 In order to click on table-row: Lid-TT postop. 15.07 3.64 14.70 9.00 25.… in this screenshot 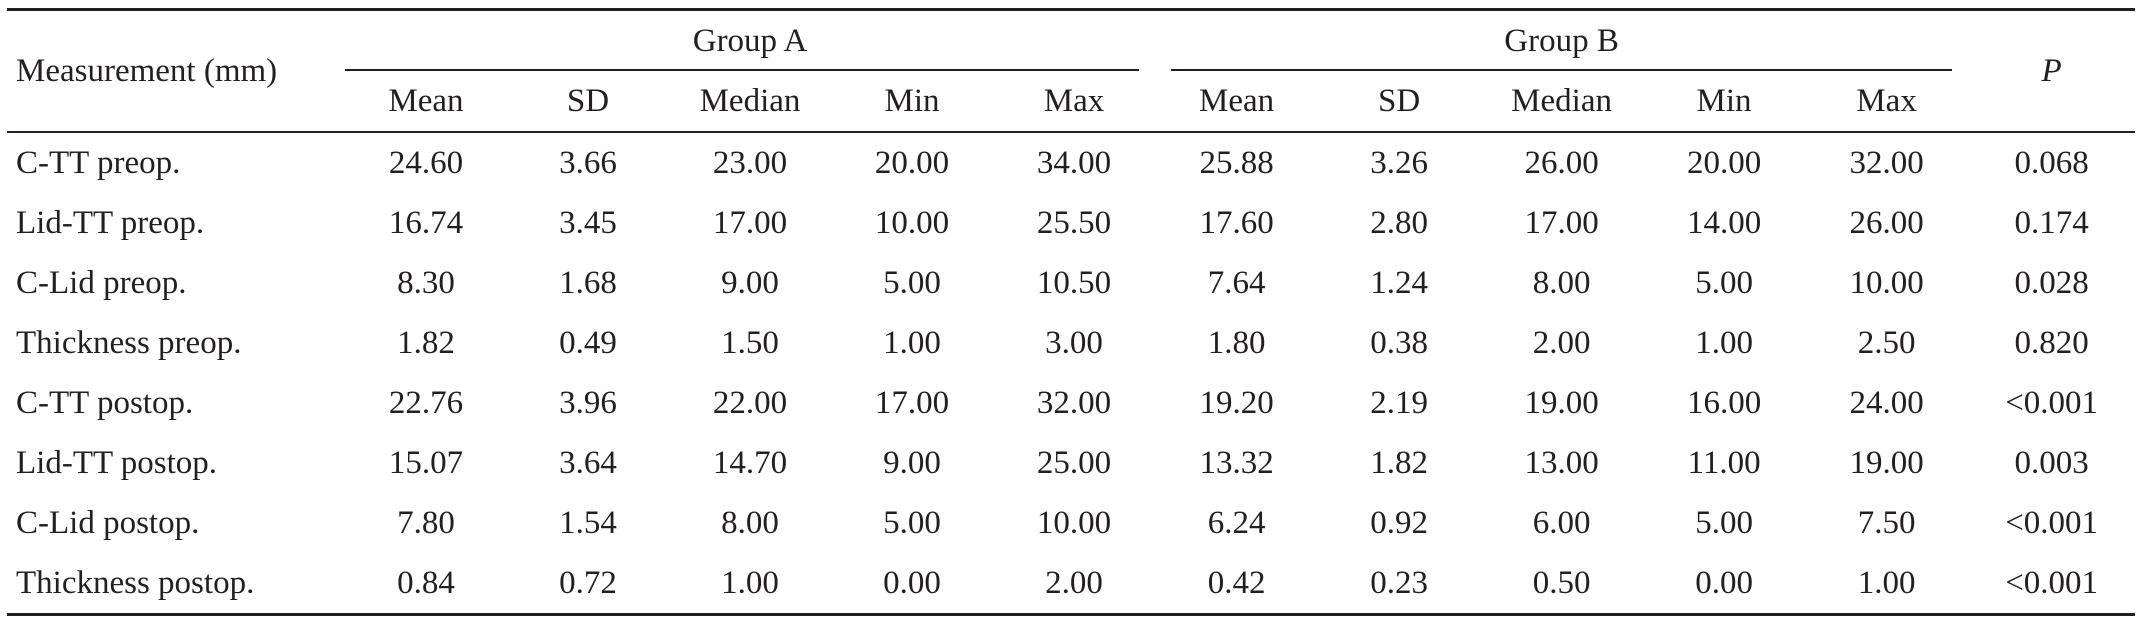, I will do `click(1071, 463)`.